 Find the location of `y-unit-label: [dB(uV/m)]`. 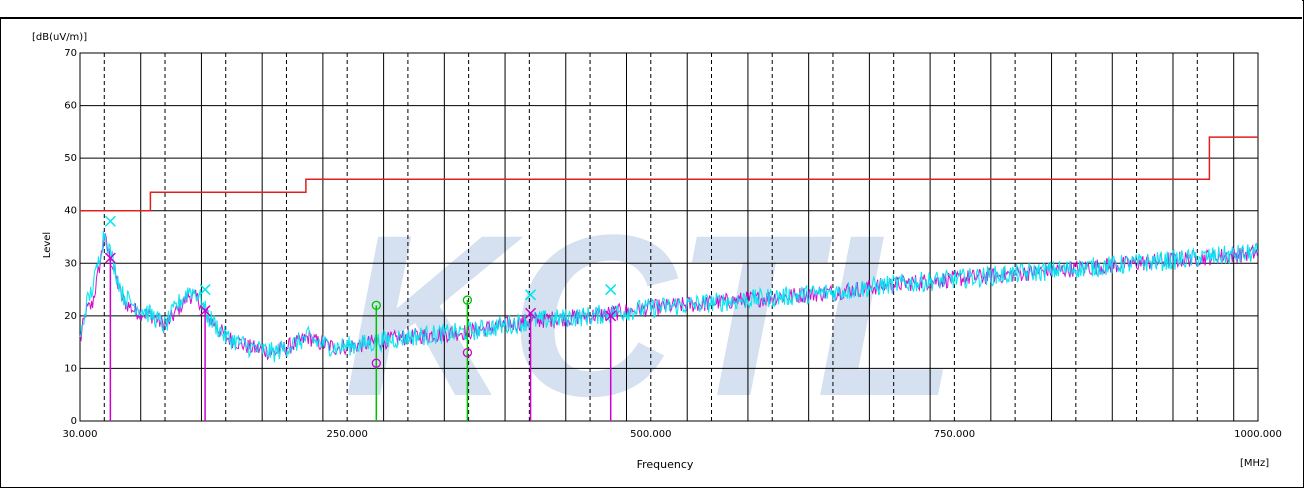

y-unit-label: [dB(uV/m)] is located at coordinates (59, 37).